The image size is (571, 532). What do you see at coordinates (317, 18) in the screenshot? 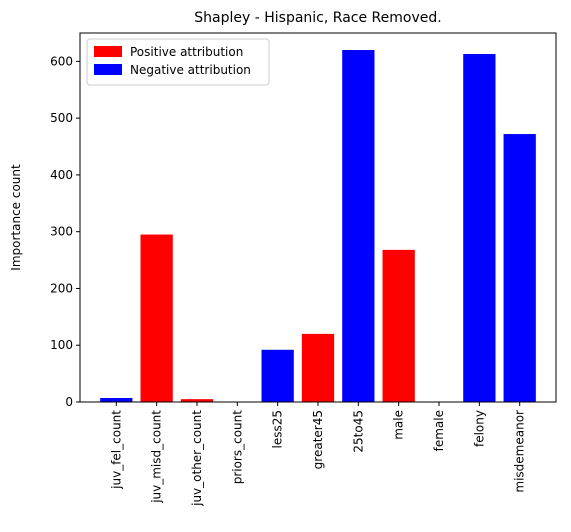
I see `chart-title: Shapley - Hispanic, Race Removed.` at bounding box center [317, 18].